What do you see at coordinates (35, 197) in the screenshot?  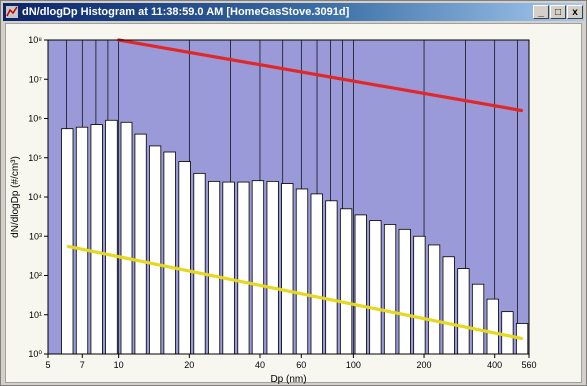 I see `y-tick-label: 10⁴` at bounding box center [35, 197].